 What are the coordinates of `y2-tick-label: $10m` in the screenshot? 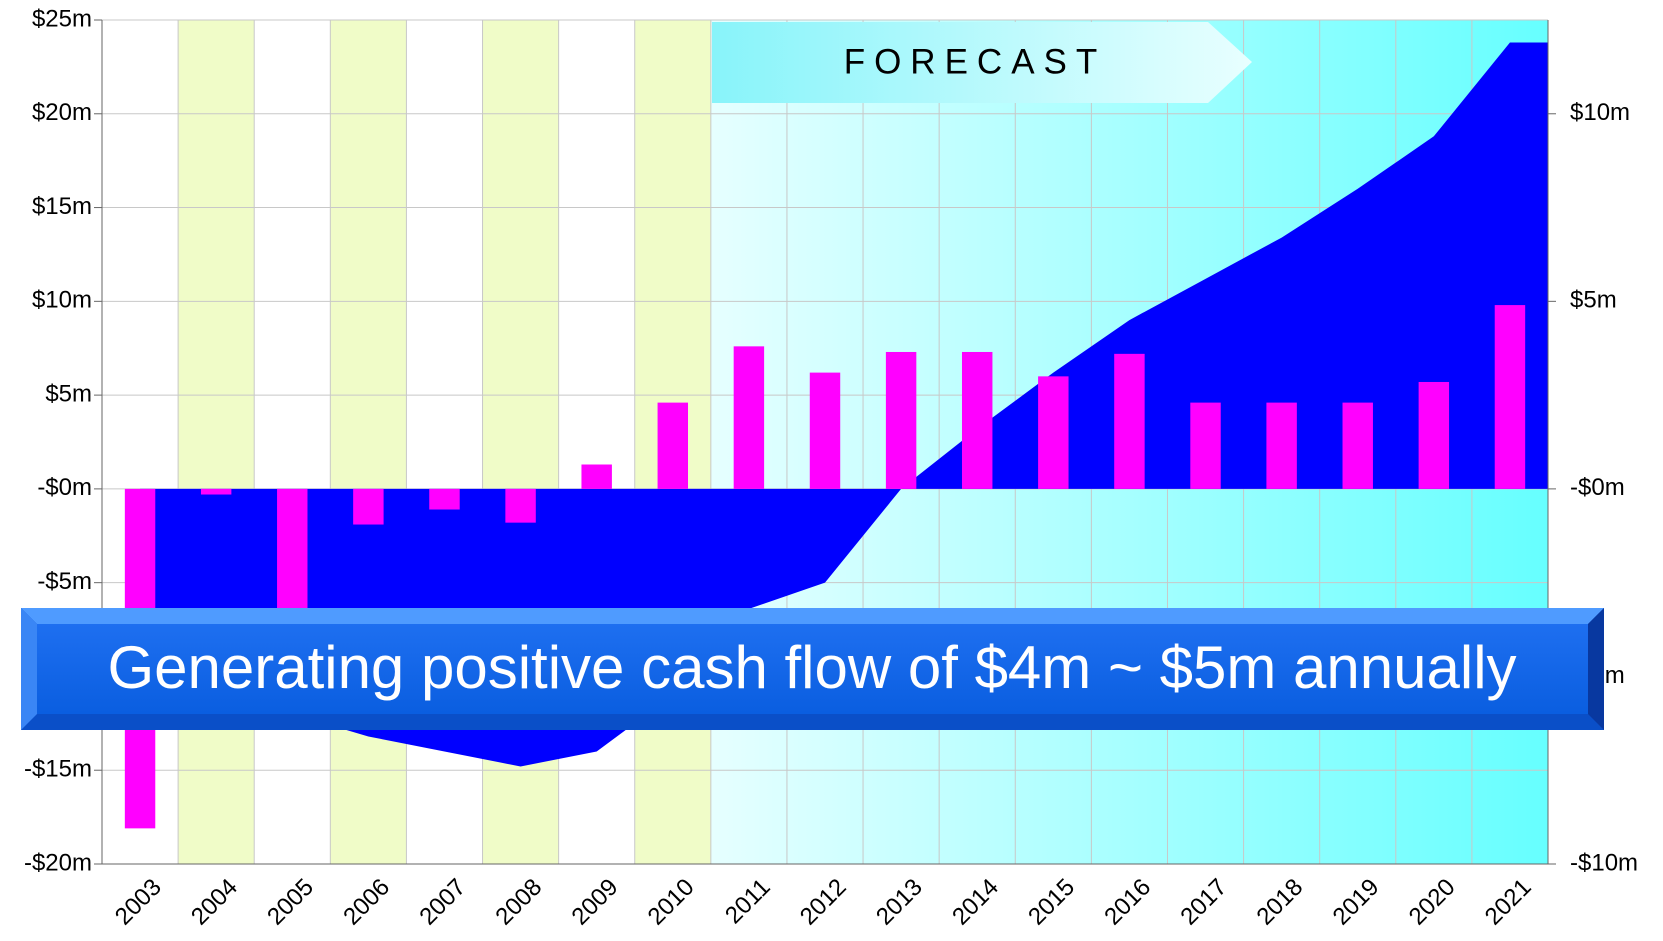 It's located at (1600, 112).